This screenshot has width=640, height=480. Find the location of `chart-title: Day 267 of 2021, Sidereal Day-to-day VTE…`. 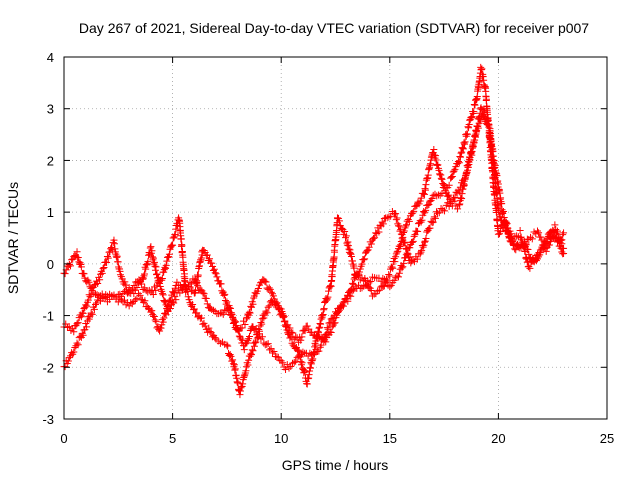

chart-title: Day 267 of 2021, Sidereal Day-to-day VTE… is located at coordinates (334, 28).